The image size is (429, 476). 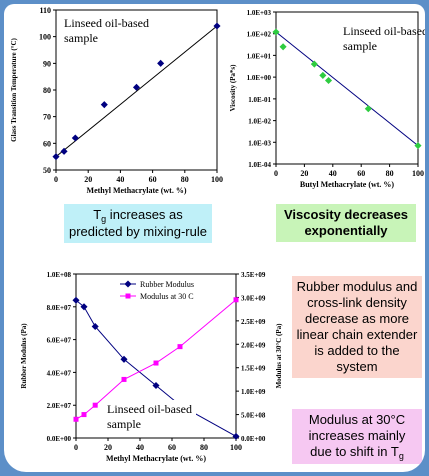 I want to click on y-tick-label: 1.0E-04, so click(x=259, y=165).